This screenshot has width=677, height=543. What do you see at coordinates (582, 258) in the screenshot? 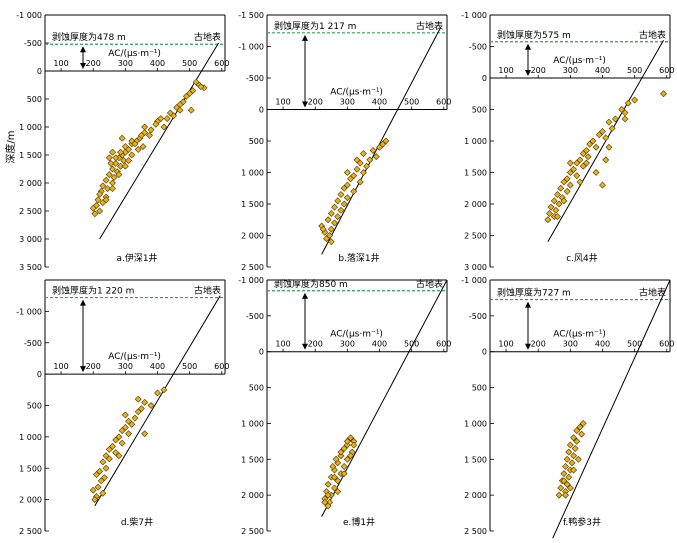
I see `panel-caption: c.风4井` at bounding box center [582, 258].